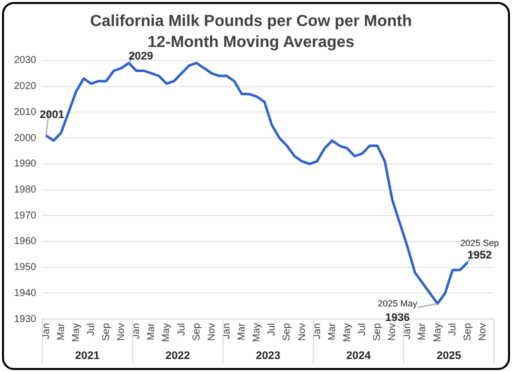 The width and height of the screenshot is (512, 372). I want to click on data-label: 2025 May 1936, so click(398, 311).